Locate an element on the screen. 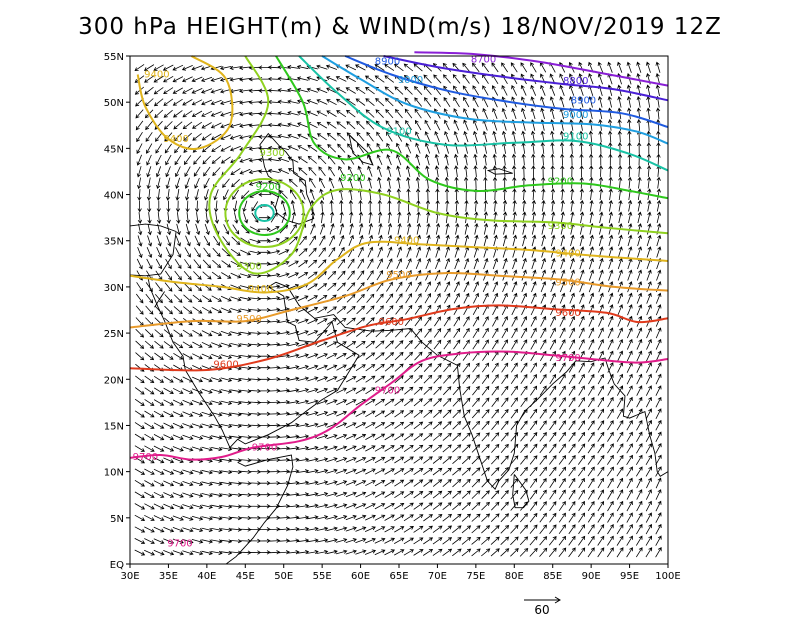 This screenshot has height=618, width=800. x-tick-label: 55E is located at coordinates (322, 576).